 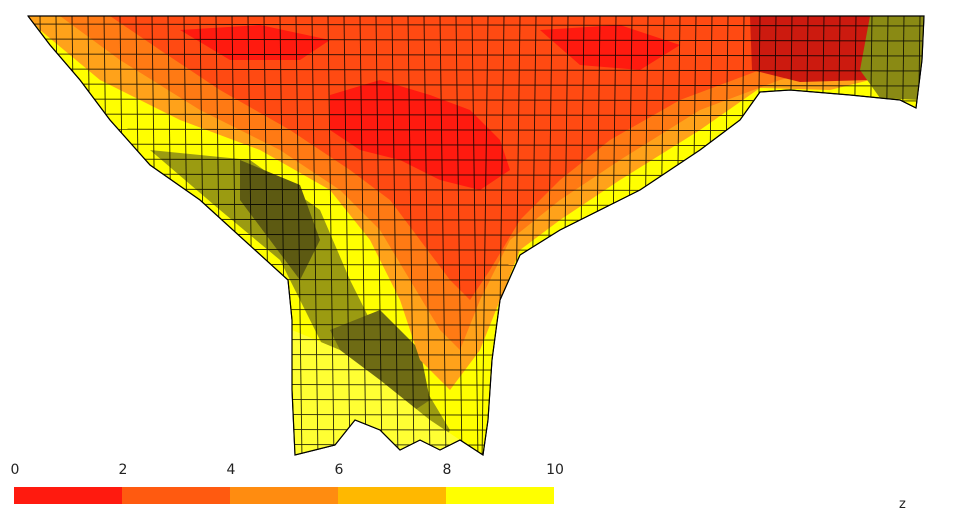 I want to click on colorbar-tick-0: 0, so click(x=15, y=470).